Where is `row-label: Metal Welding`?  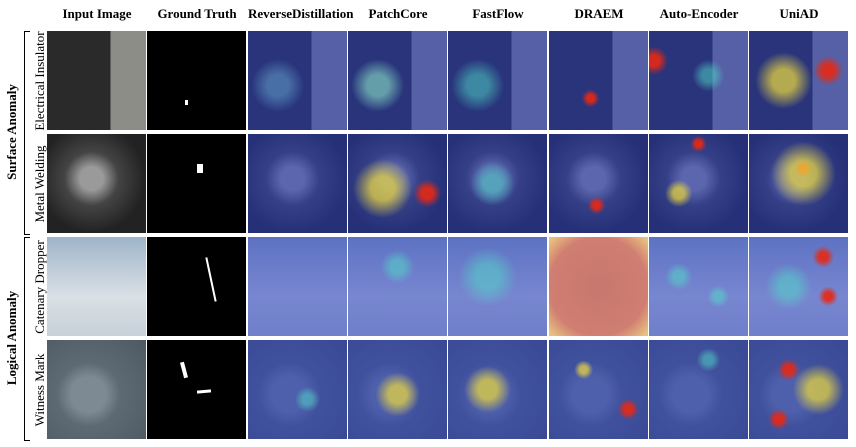
row-label: Metal Welding is located at coordinates (39, 184).